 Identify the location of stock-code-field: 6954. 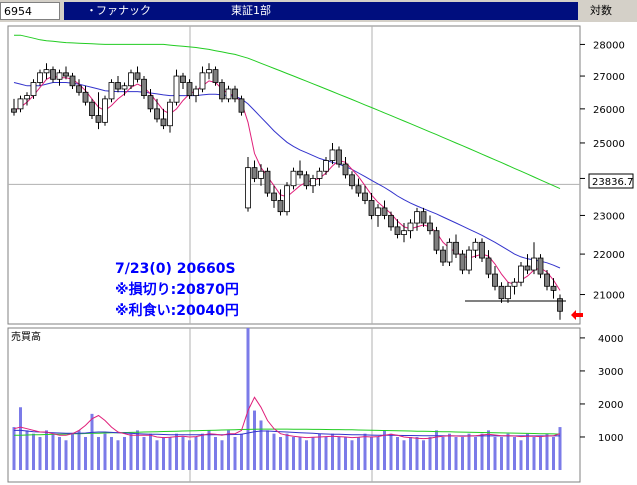
(30, 11).